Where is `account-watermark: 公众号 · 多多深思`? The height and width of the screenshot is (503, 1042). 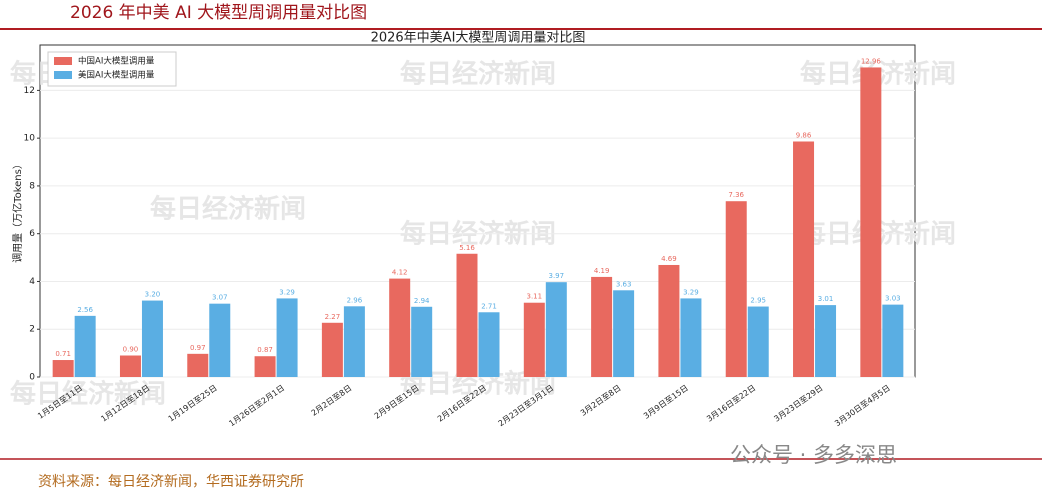 account-watermark: 公众号 · 多多深思 is located at coordinates (813, 455).